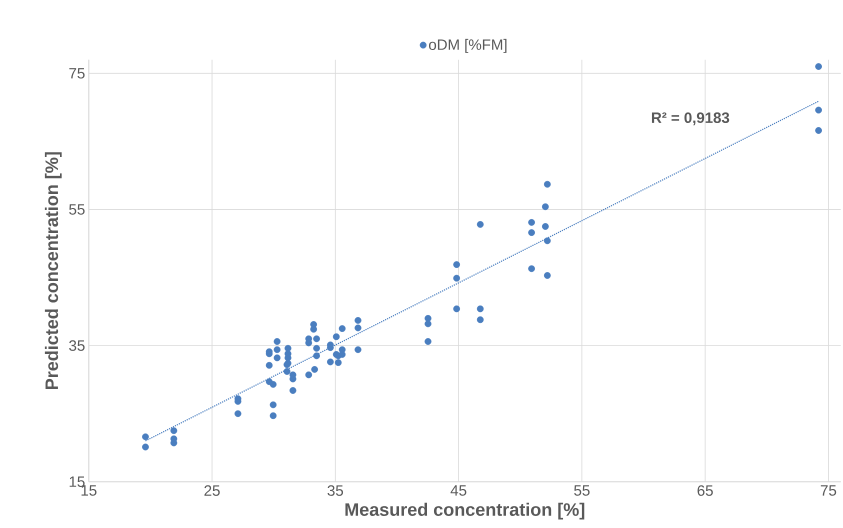  Describe the element at coordinates (53, 271) in the screenshot. I see `y-axis-title: Predicted concentration [%]` at that location.